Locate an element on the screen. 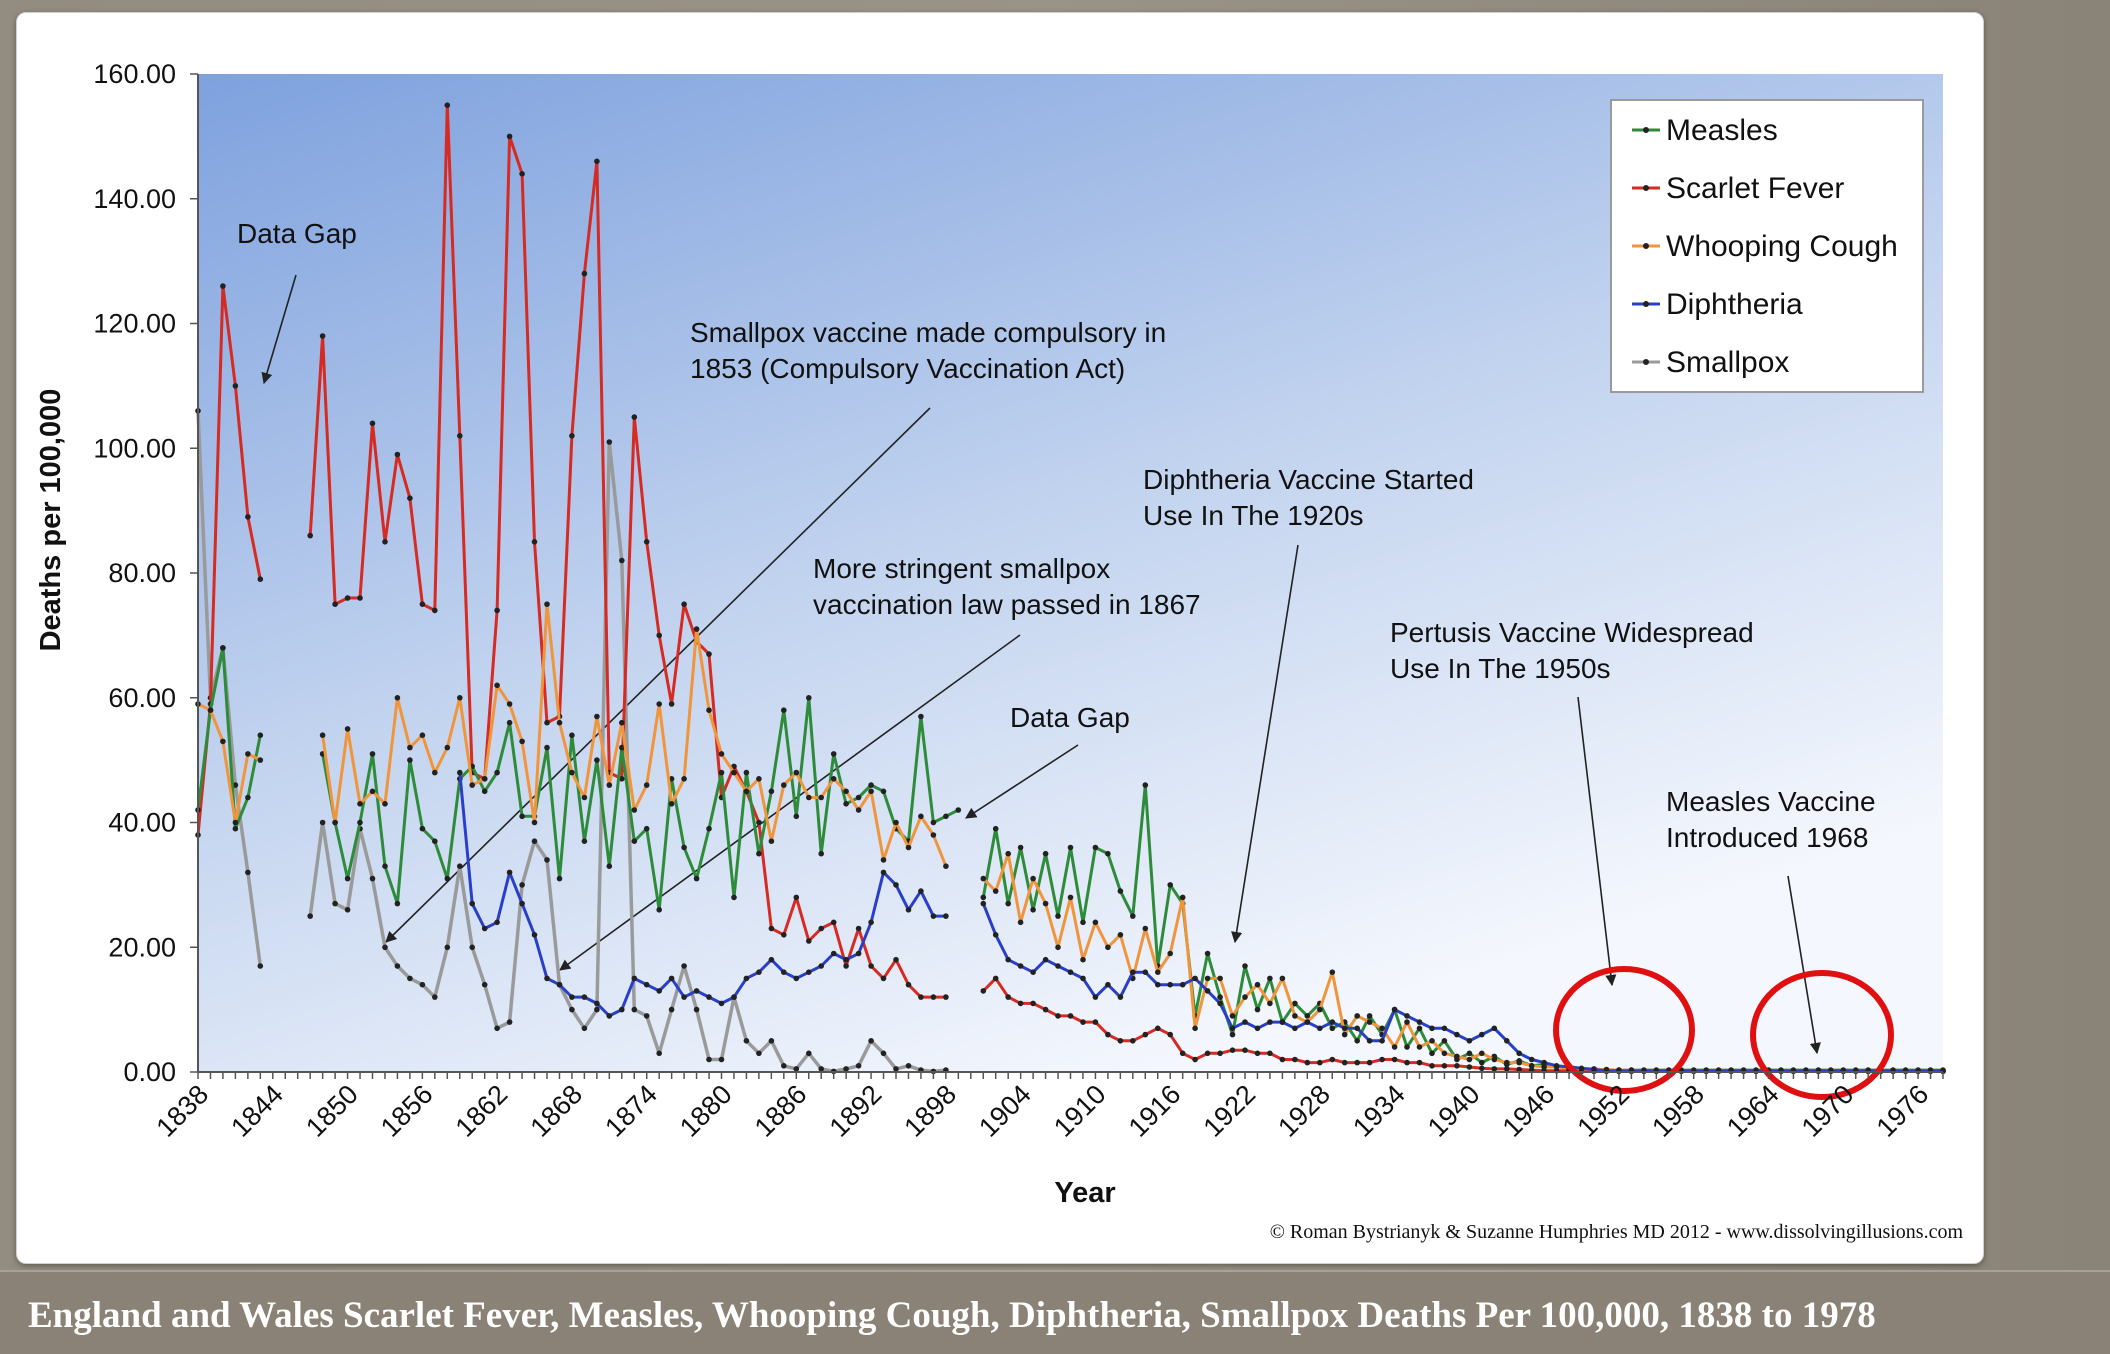 The height and width of the screenshot is (1354, 2110). x-tick-label: 1940 is located at coordinates (1454, 1111).